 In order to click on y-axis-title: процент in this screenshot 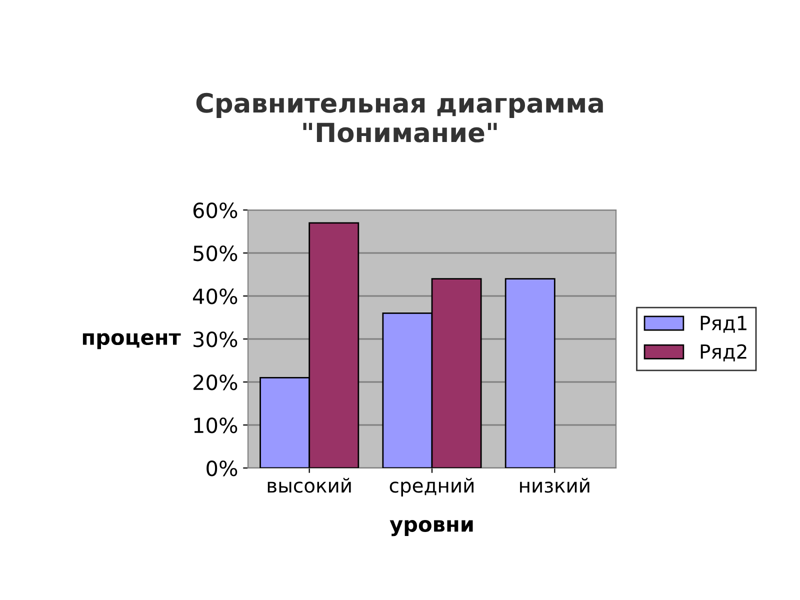, I will do `click(131, 341)`.